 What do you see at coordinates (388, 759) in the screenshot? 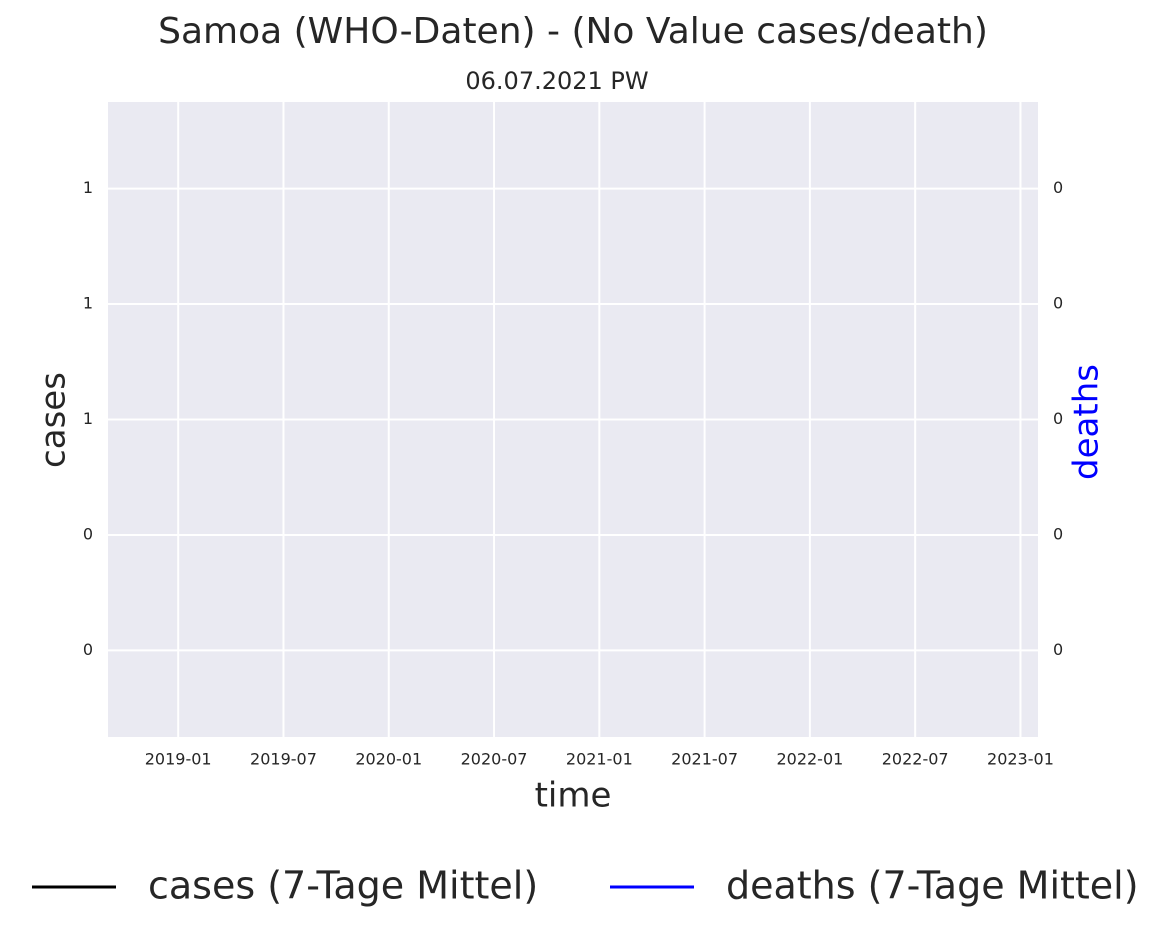
I see `x-tick-label: 2020-01` at bounding box center [388, 759].